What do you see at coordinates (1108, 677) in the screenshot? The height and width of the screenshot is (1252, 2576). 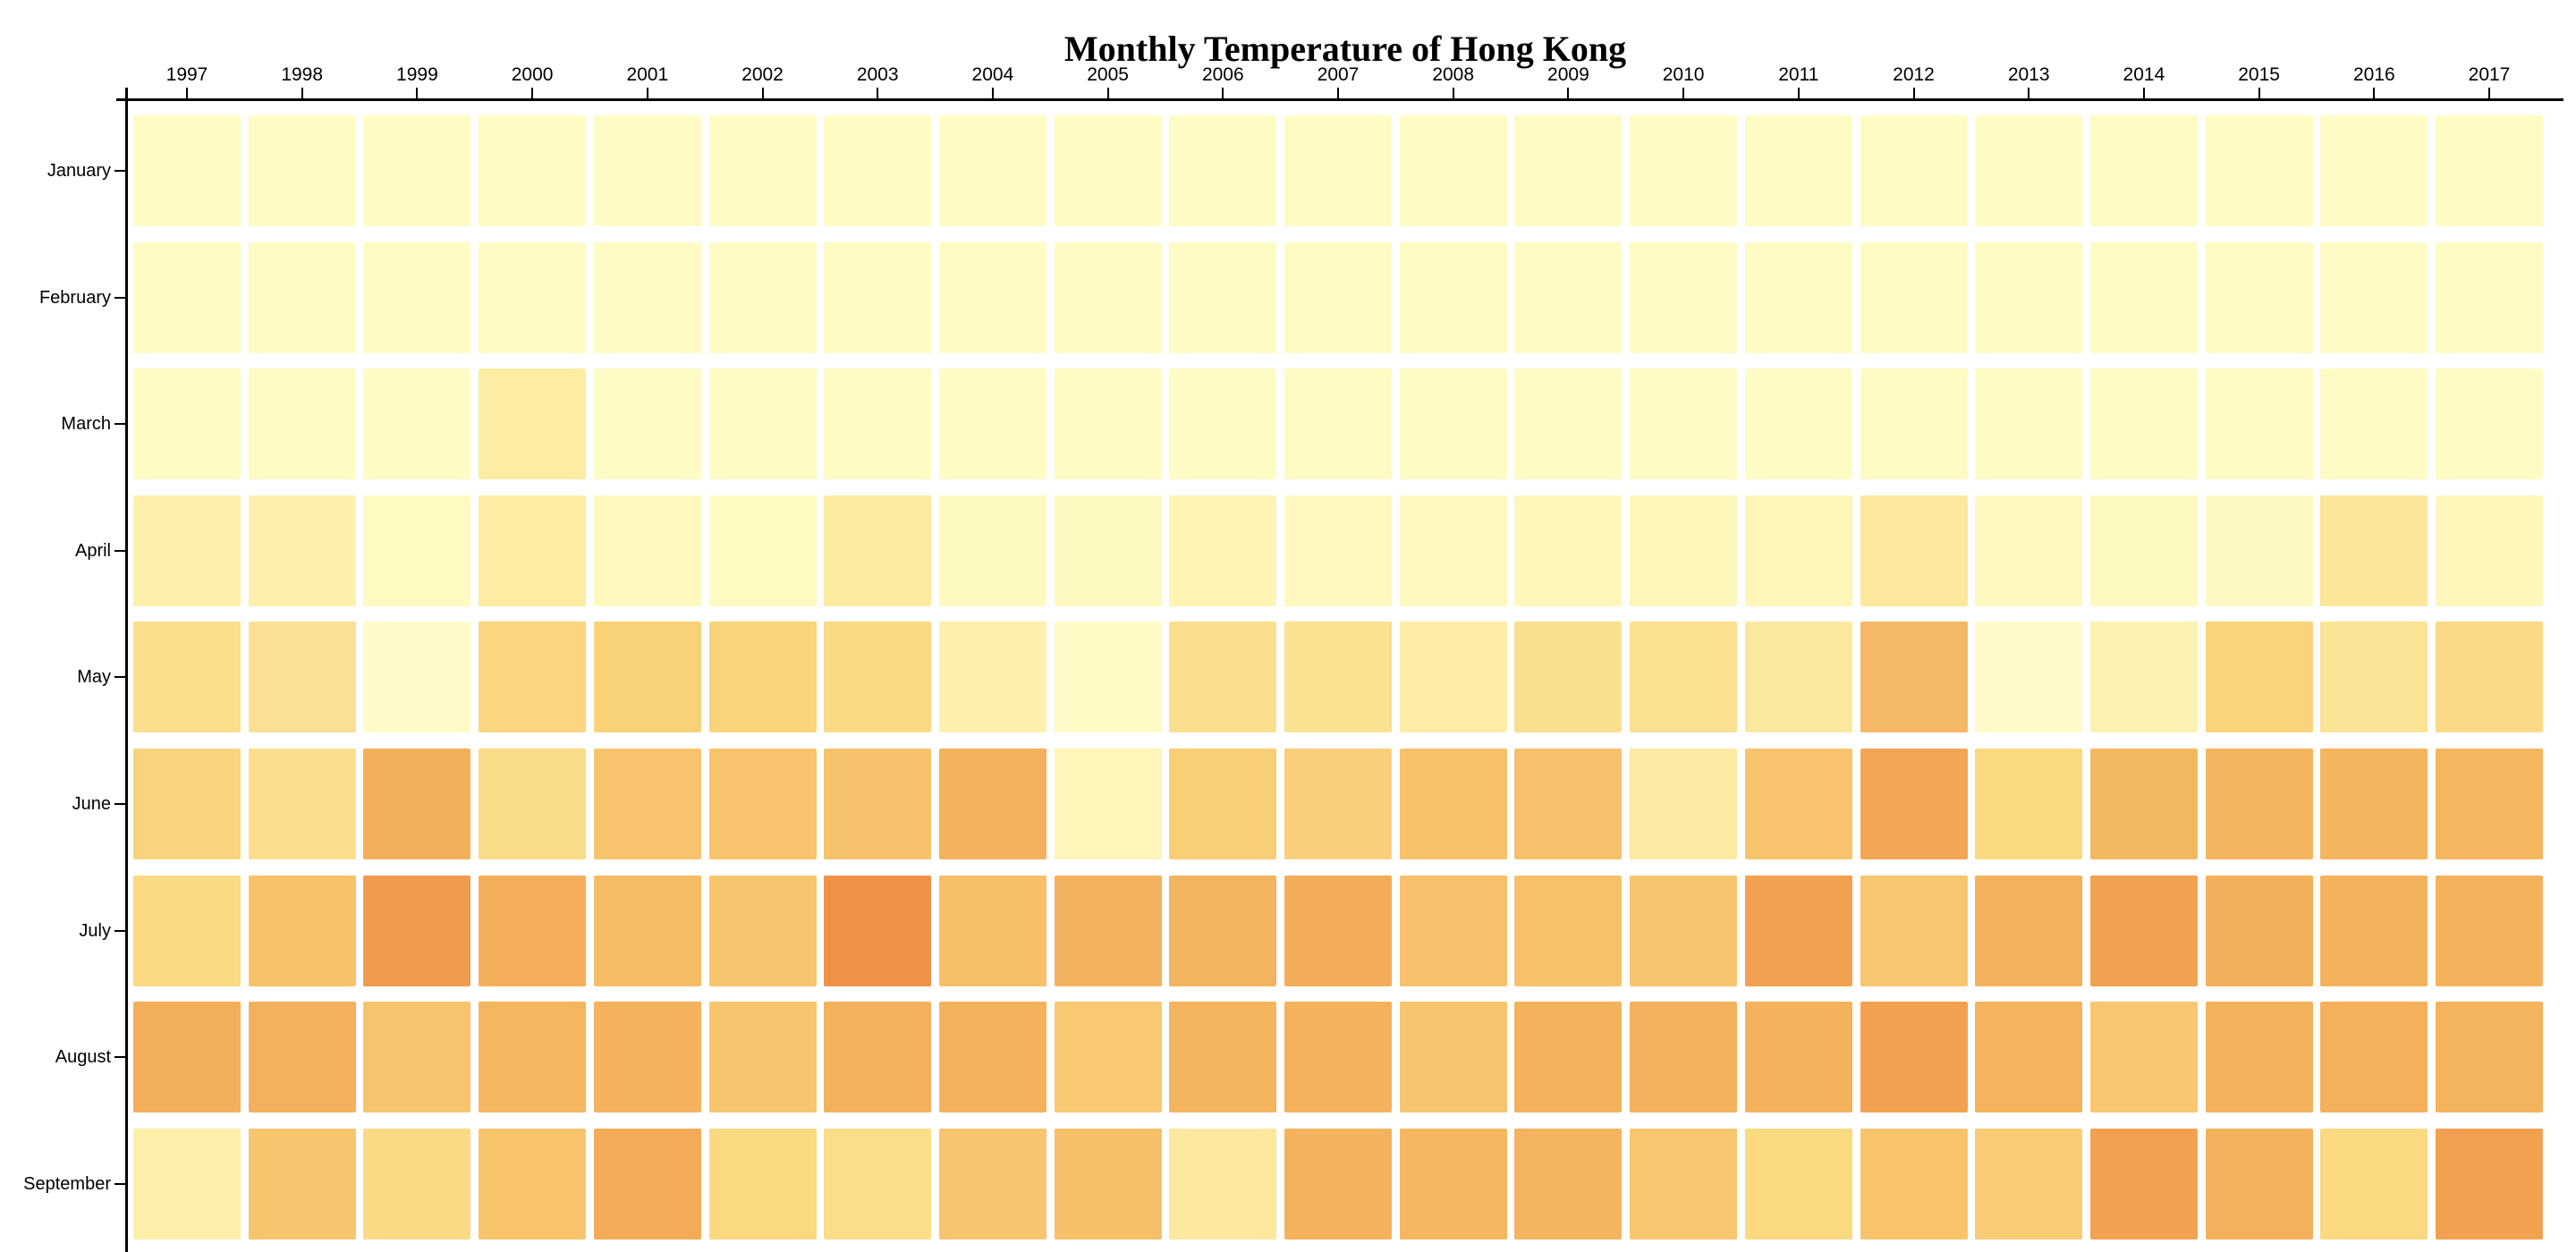 I see `heatmap-cell-may-2005` at bounding box center [1108, 677].